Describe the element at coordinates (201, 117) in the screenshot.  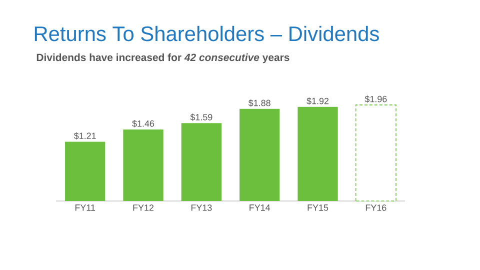
I see `data-label: $1.59` at that location.